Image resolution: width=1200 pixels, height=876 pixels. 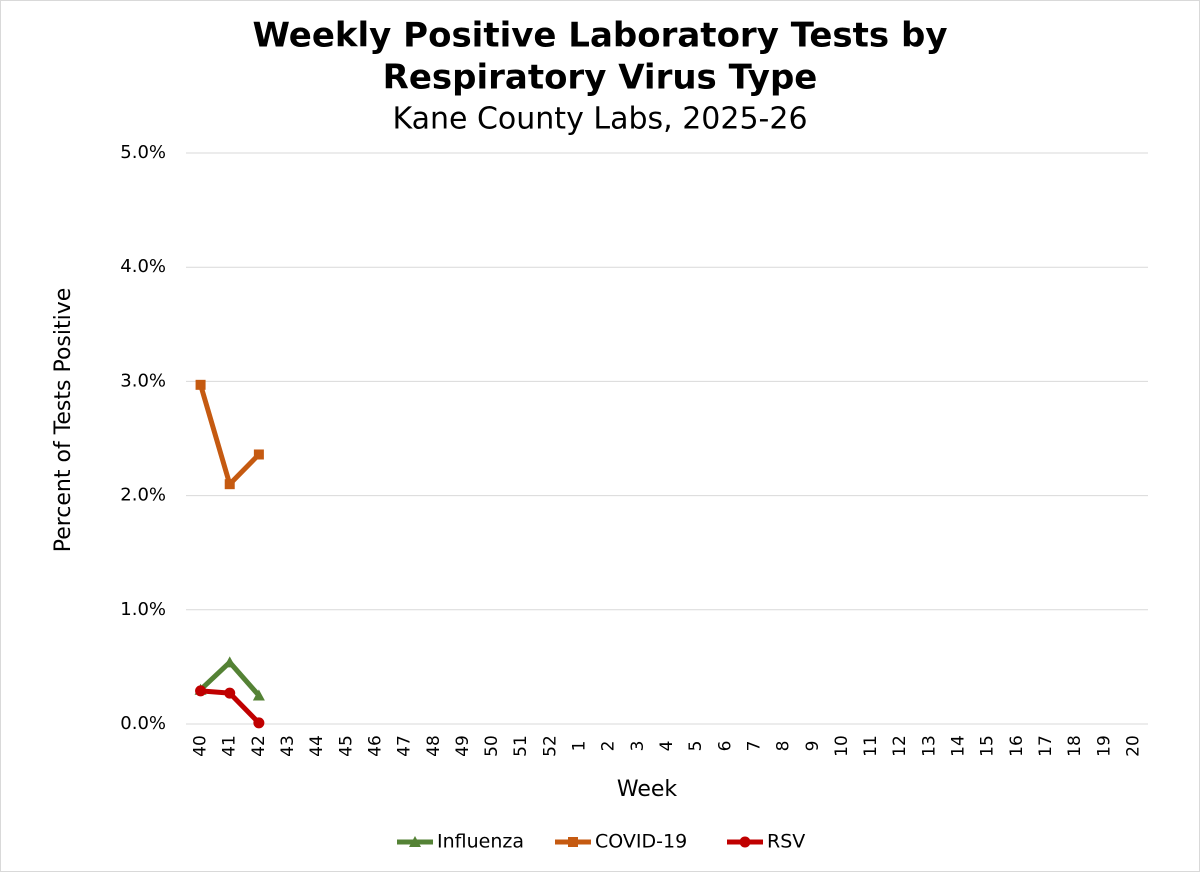 I want to click on x-tick-label: 50, so click(x=492, y=746).